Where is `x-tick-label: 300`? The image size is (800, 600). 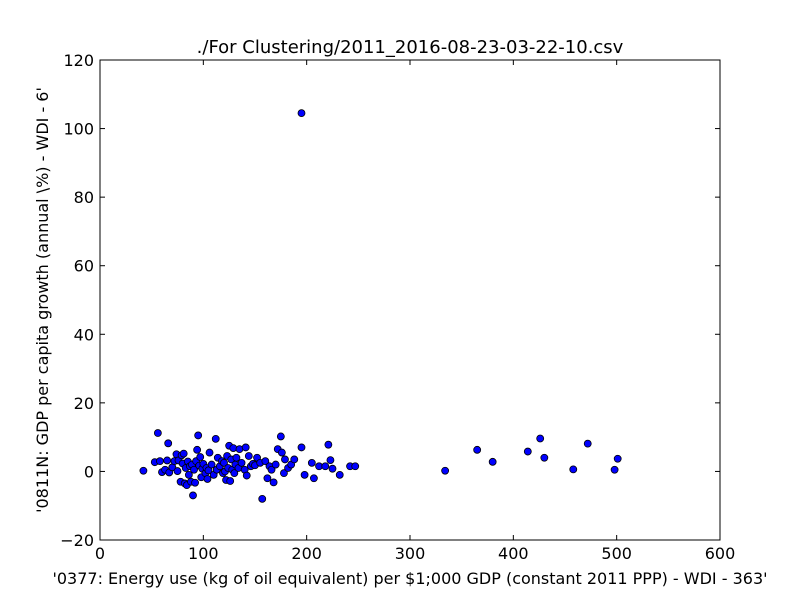
x-tick-label: 300 is located at coordinates (410, 553).